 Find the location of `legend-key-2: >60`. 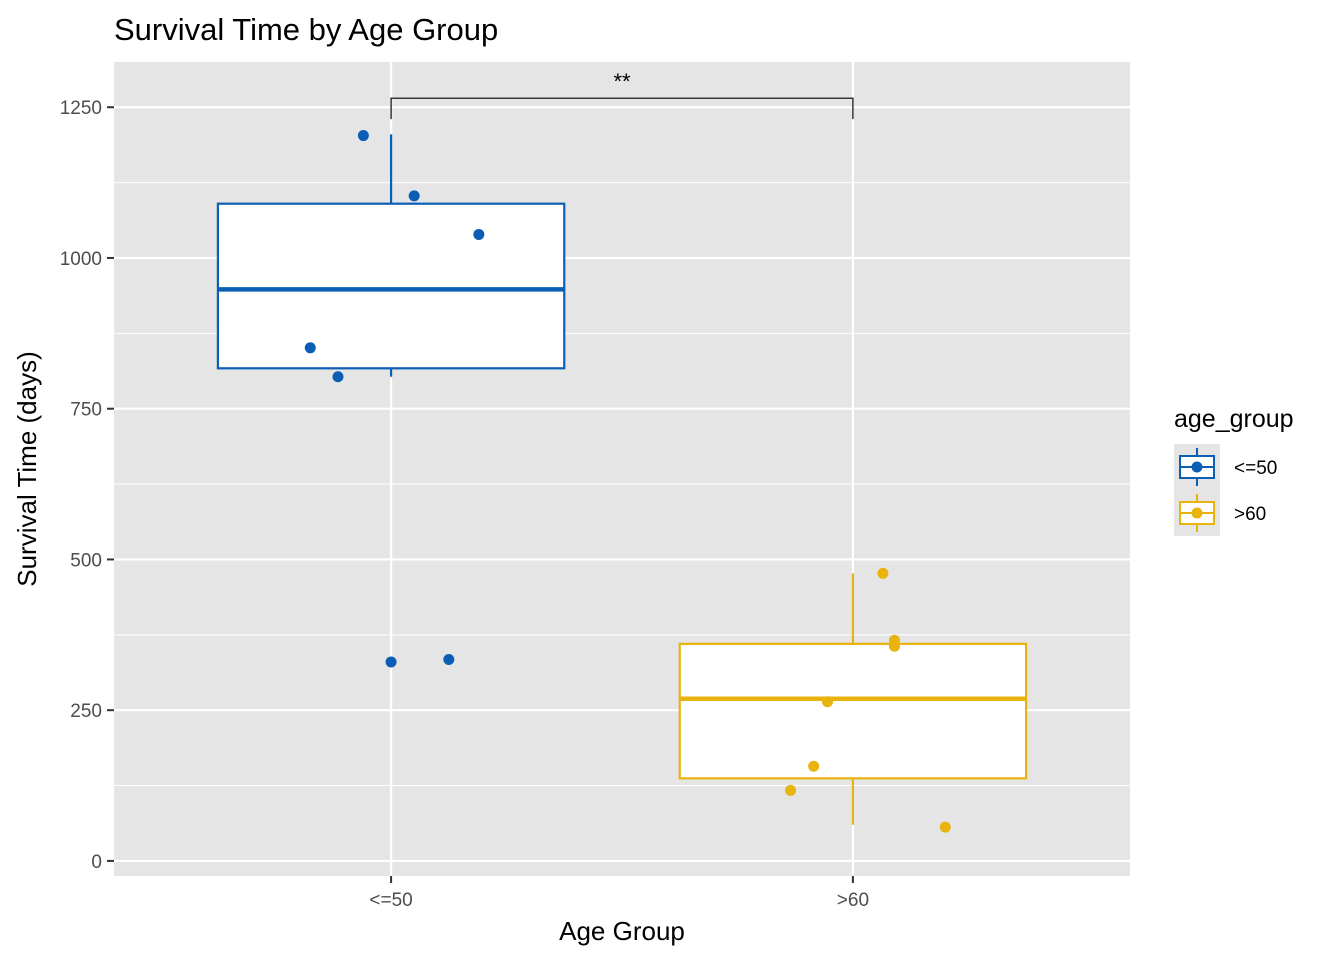

legend-key-2: >60 is located at coordinates (1220, 513).